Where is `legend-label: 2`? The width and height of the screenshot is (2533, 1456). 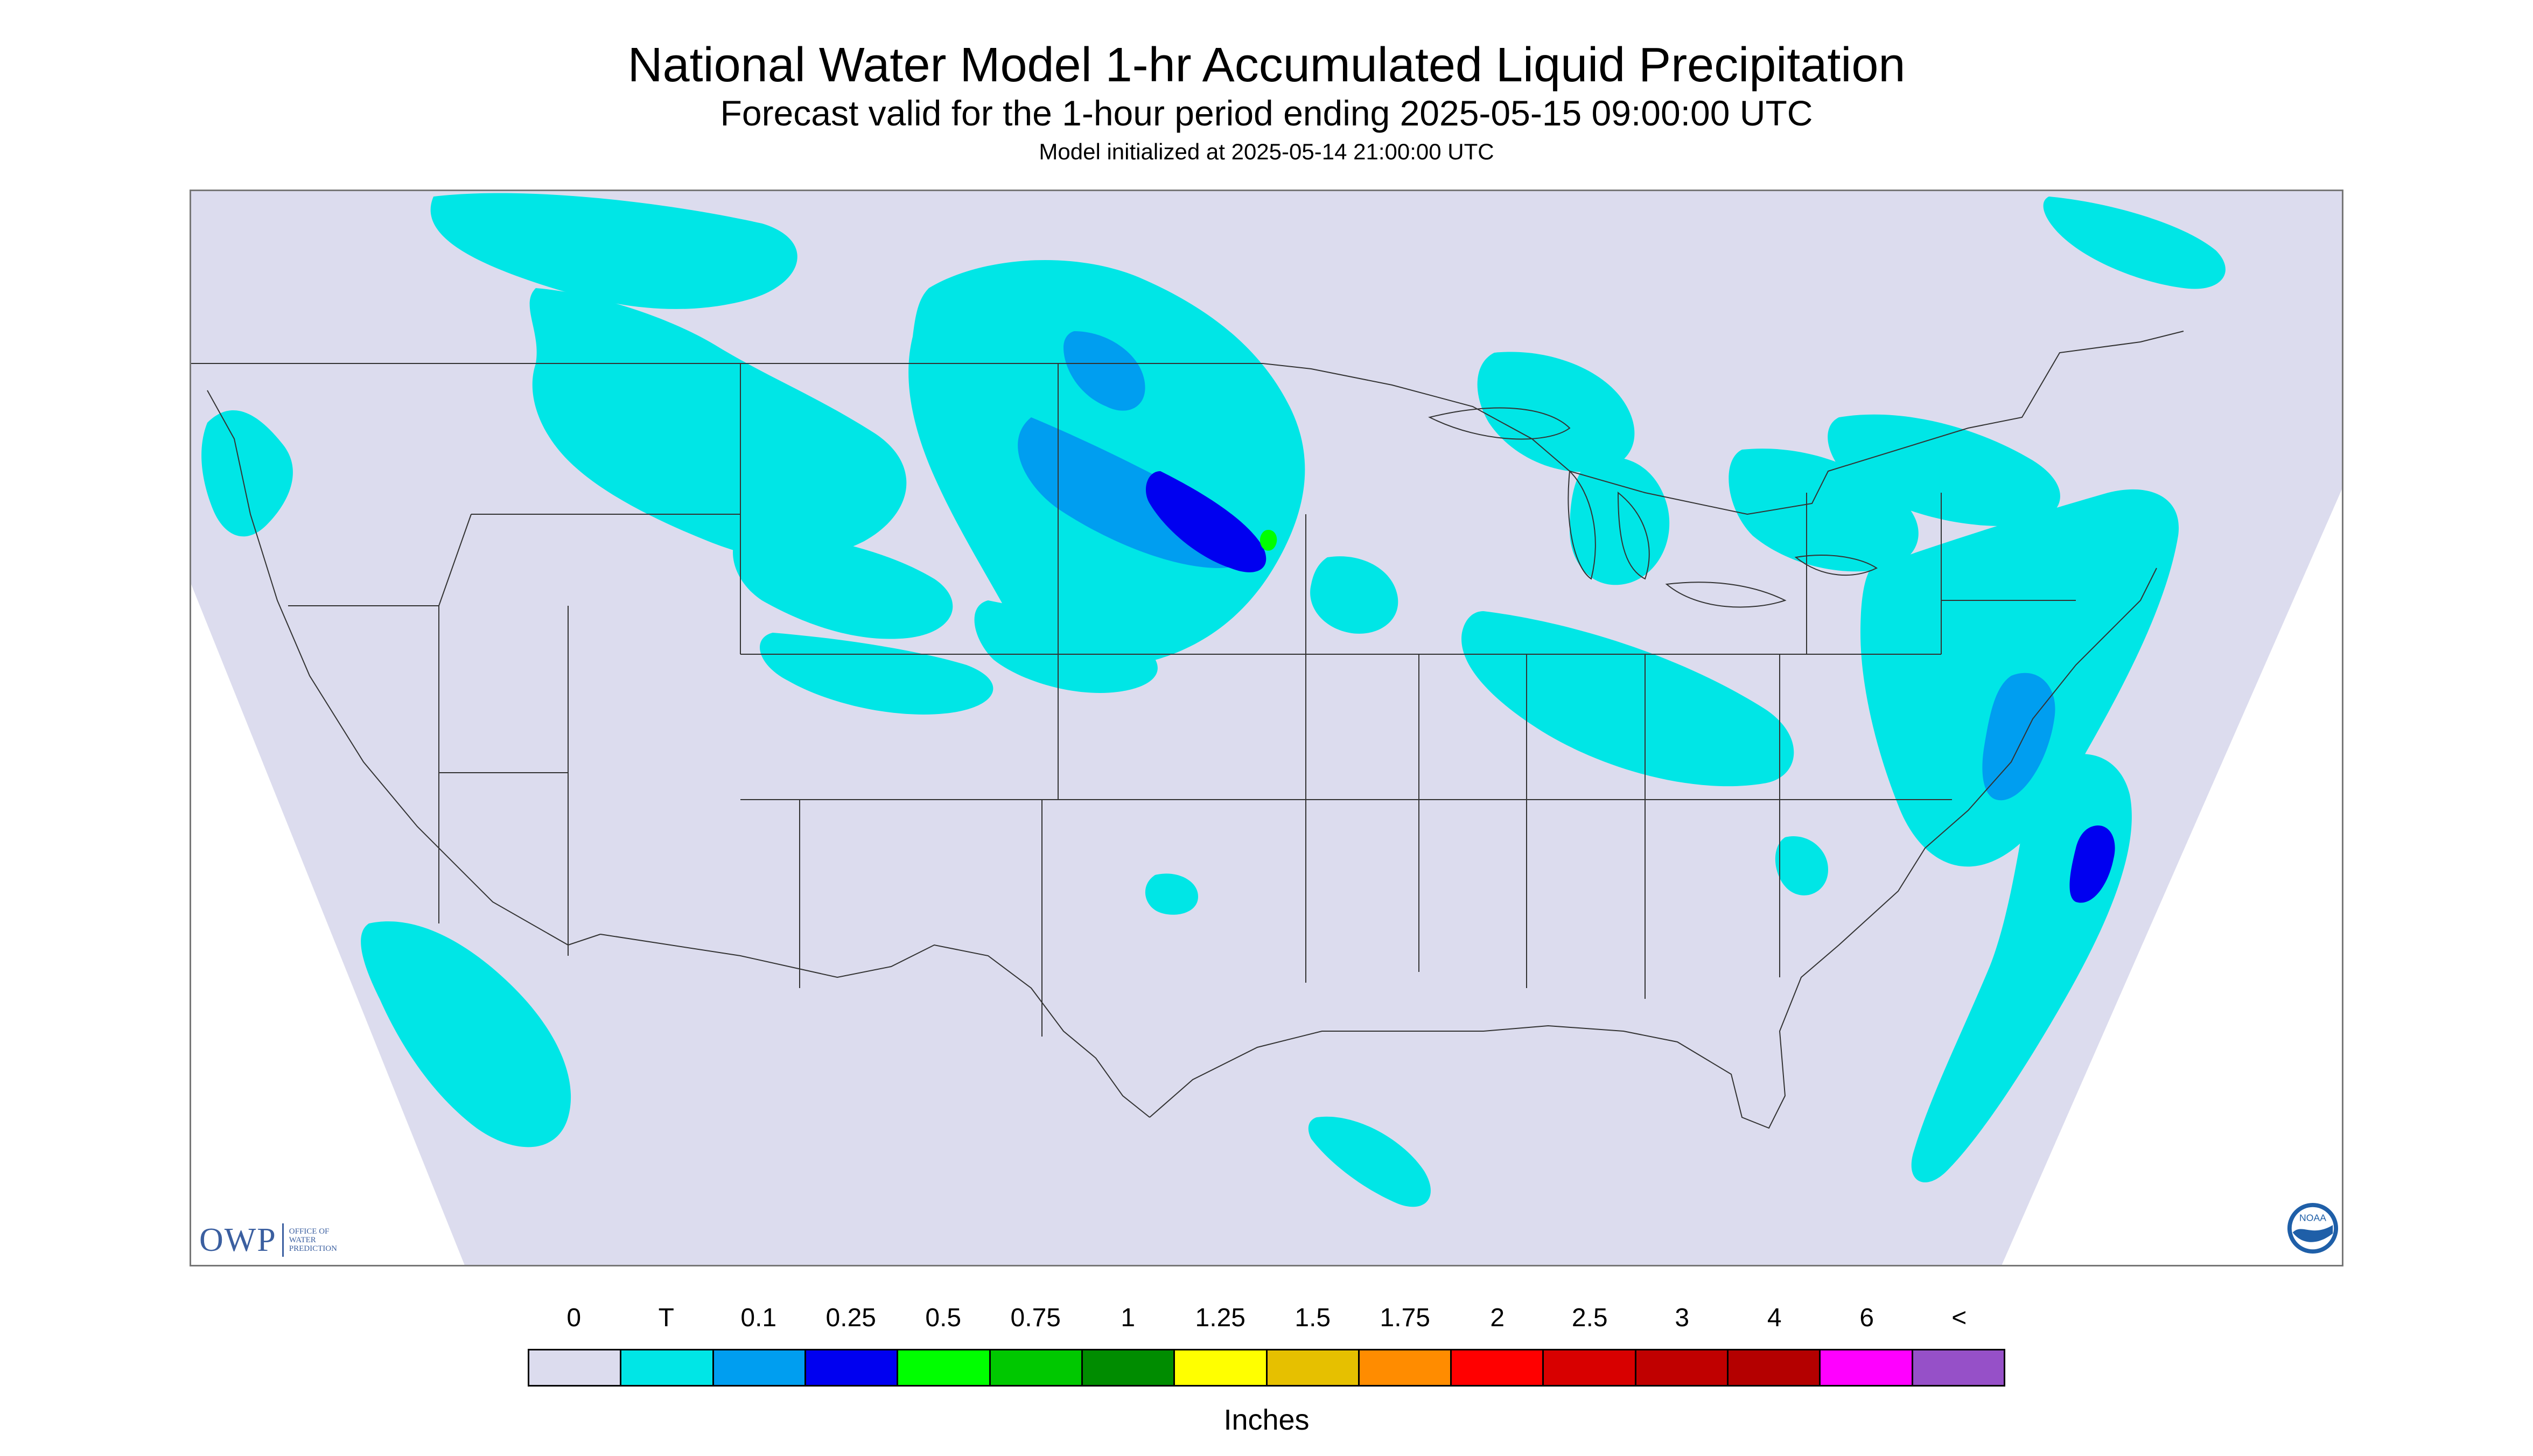 legend-label: 2 is located at coordinates (1497, 1318).